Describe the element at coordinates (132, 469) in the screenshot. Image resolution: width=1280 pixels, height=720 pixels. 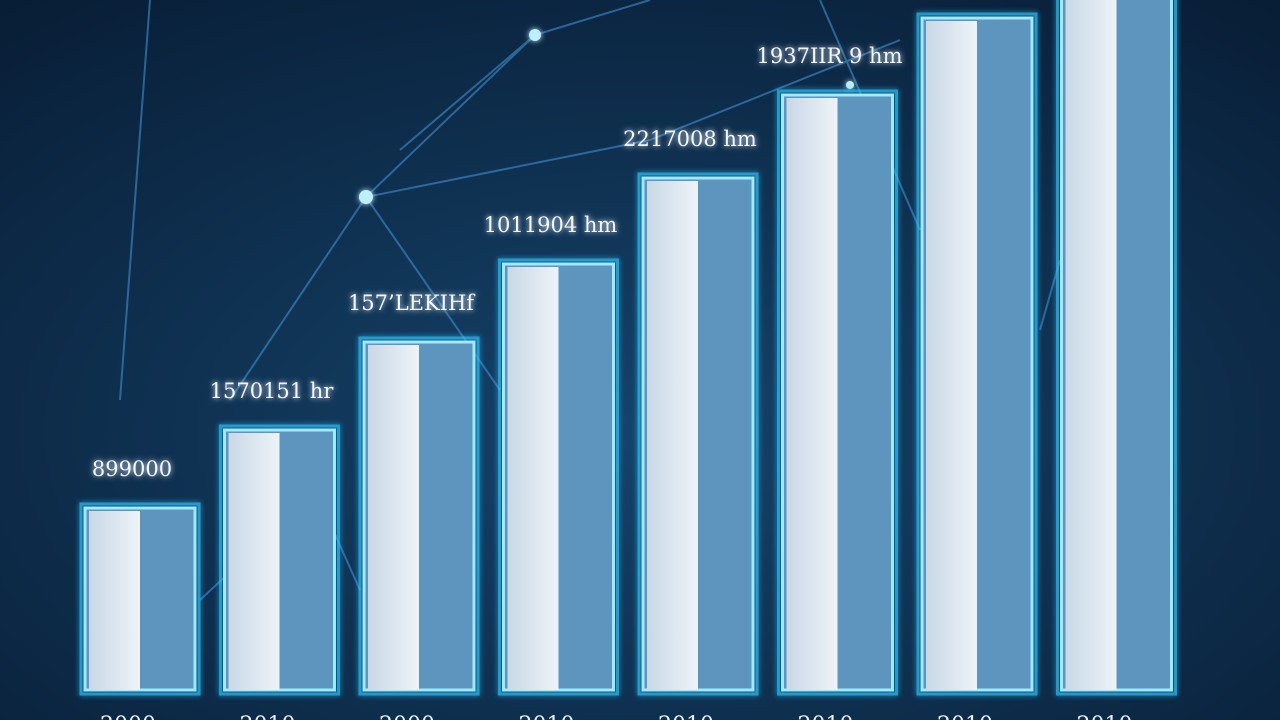
I see `bar-label: 899000` at that location.